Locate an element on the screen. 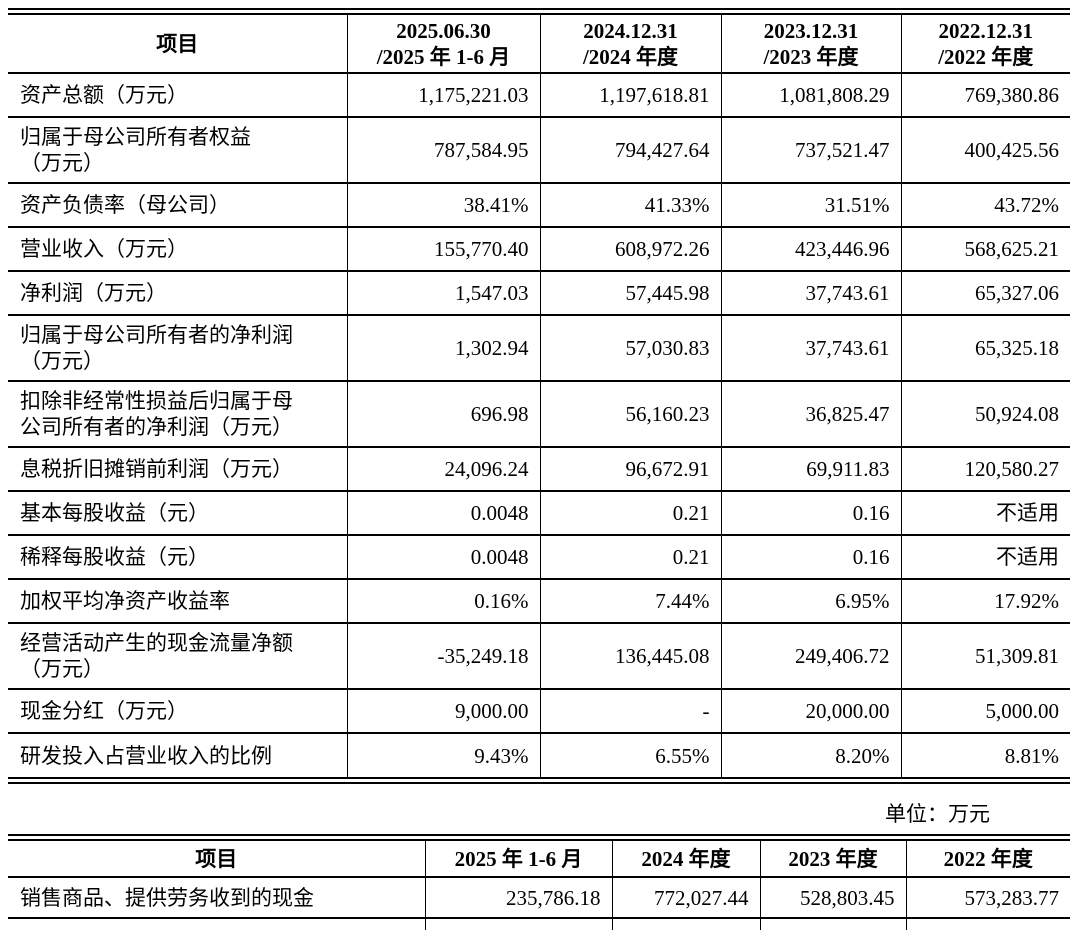 This screenshot has width=1078, height=941. cell-value: 136,445.08 is located at coordinates (630, 656).